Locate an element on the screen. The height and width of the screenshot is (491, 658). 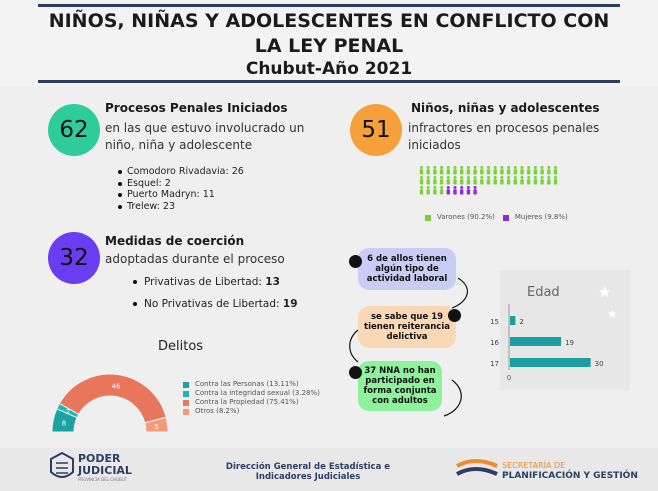
list-item: No Privativas de Libertad: 19 is located at coordinates (215, 304).